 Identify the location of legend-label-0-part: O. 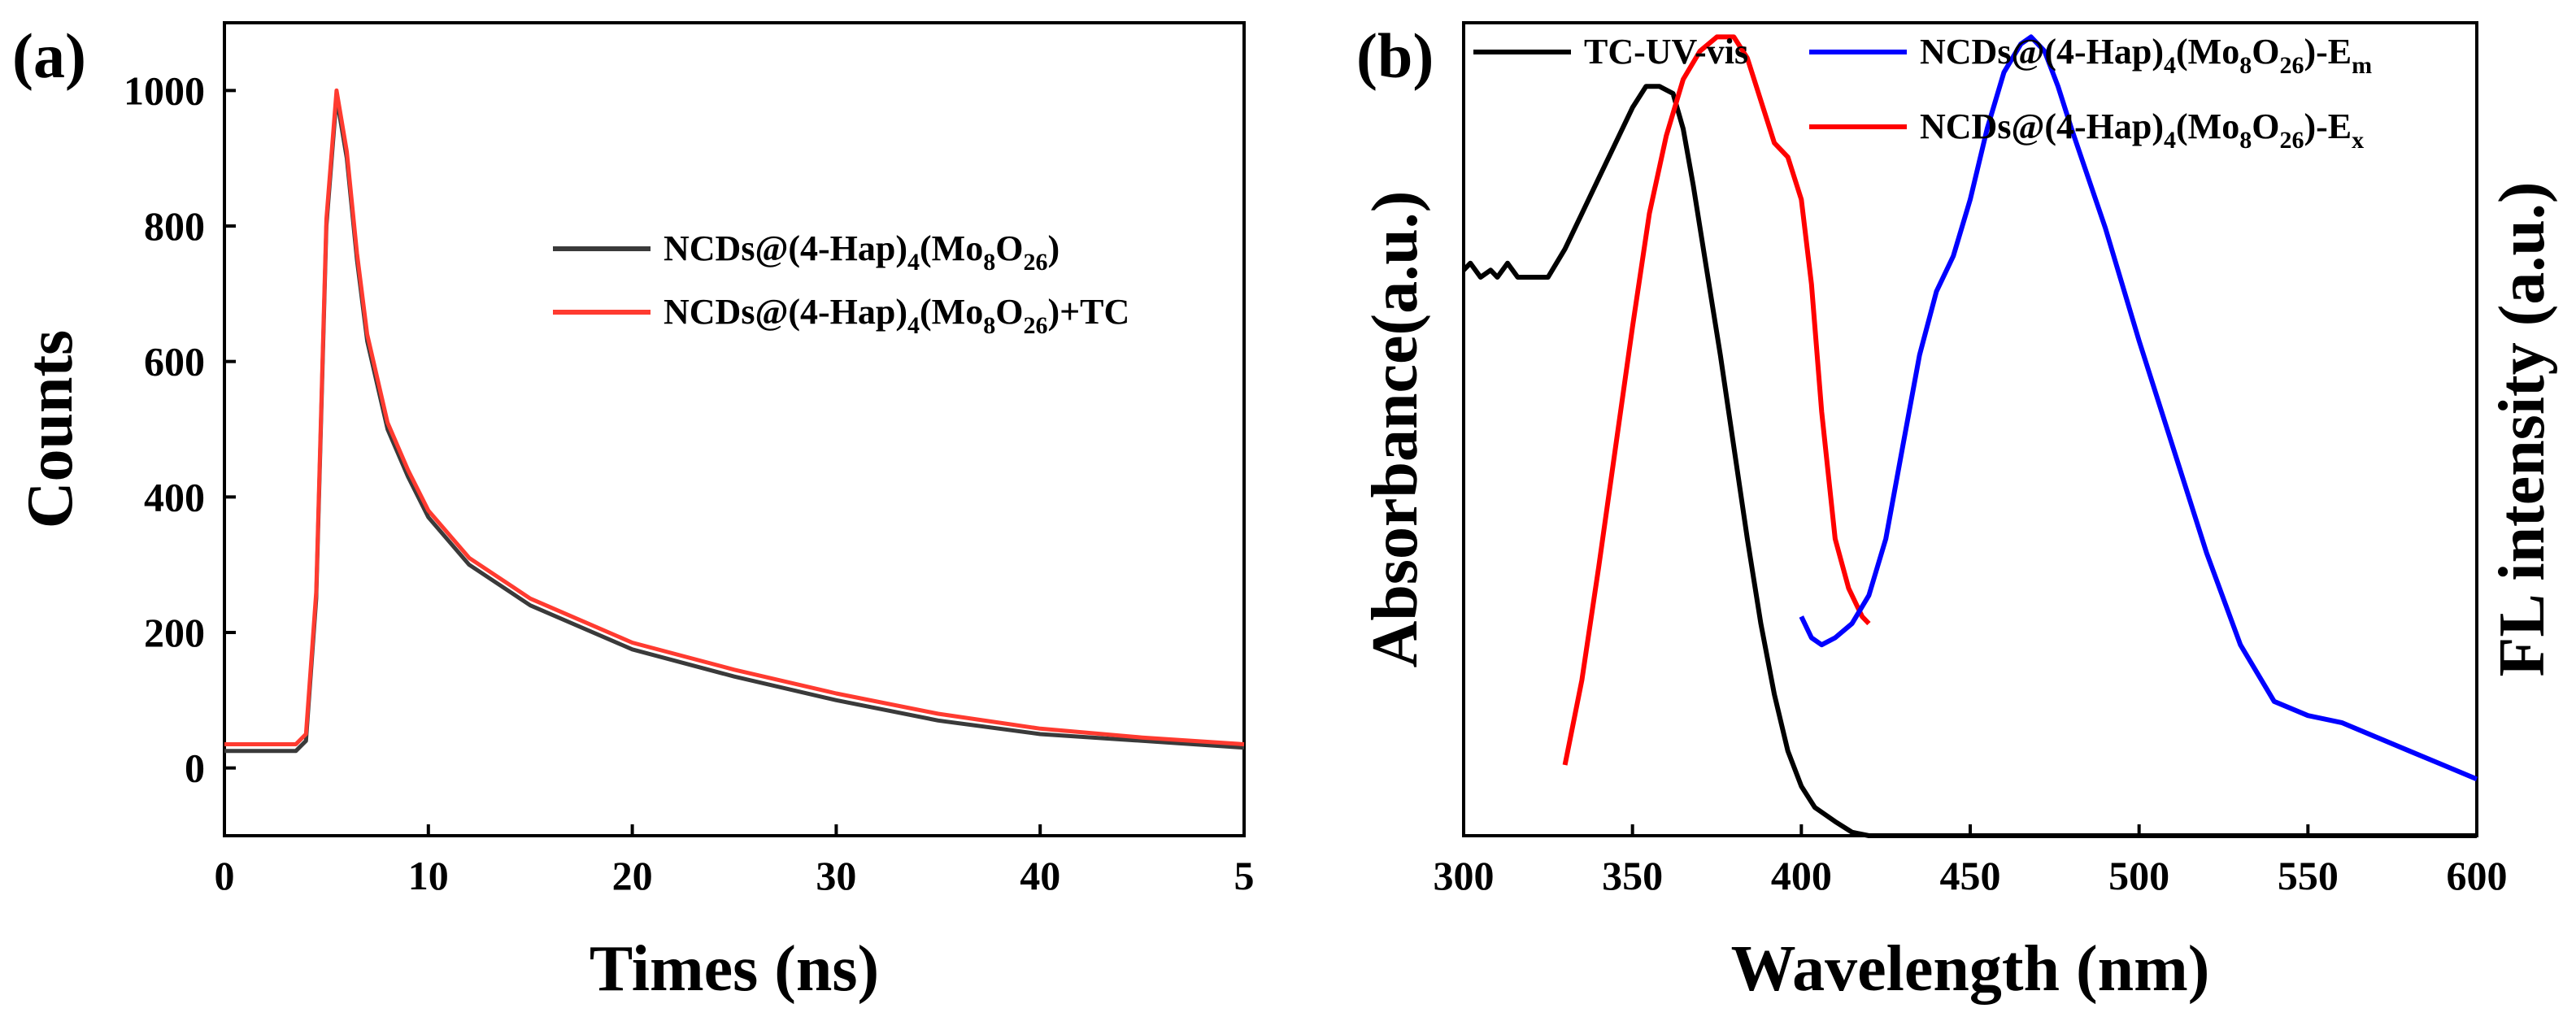
(1009, 248).